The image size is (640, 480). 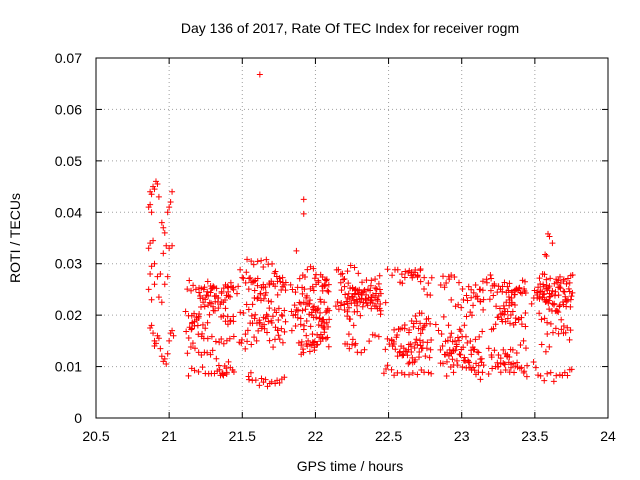 I want to click on y-tick-label: 0.06, so click(x=68, y=109).